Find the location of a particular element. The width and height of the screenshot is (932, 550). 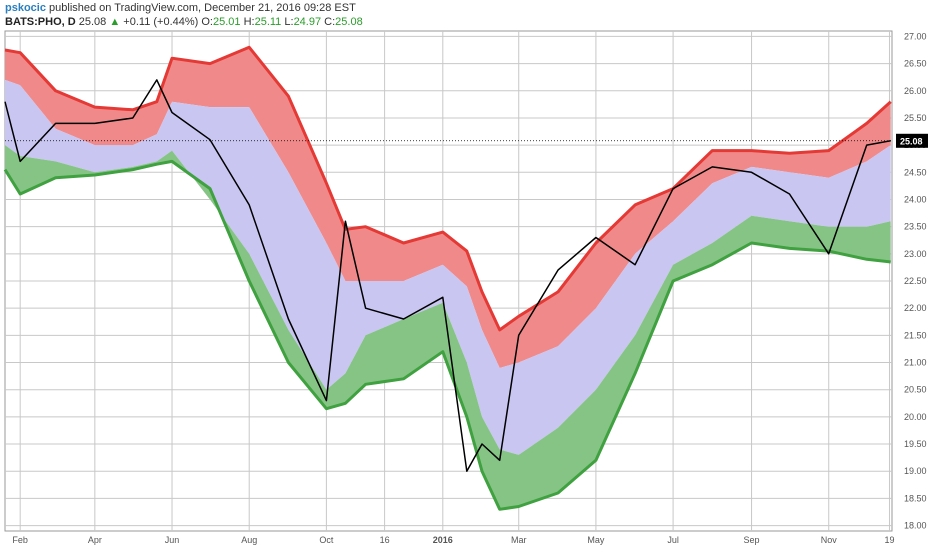

author-link: pskocic is located at coordinates (25, 8).